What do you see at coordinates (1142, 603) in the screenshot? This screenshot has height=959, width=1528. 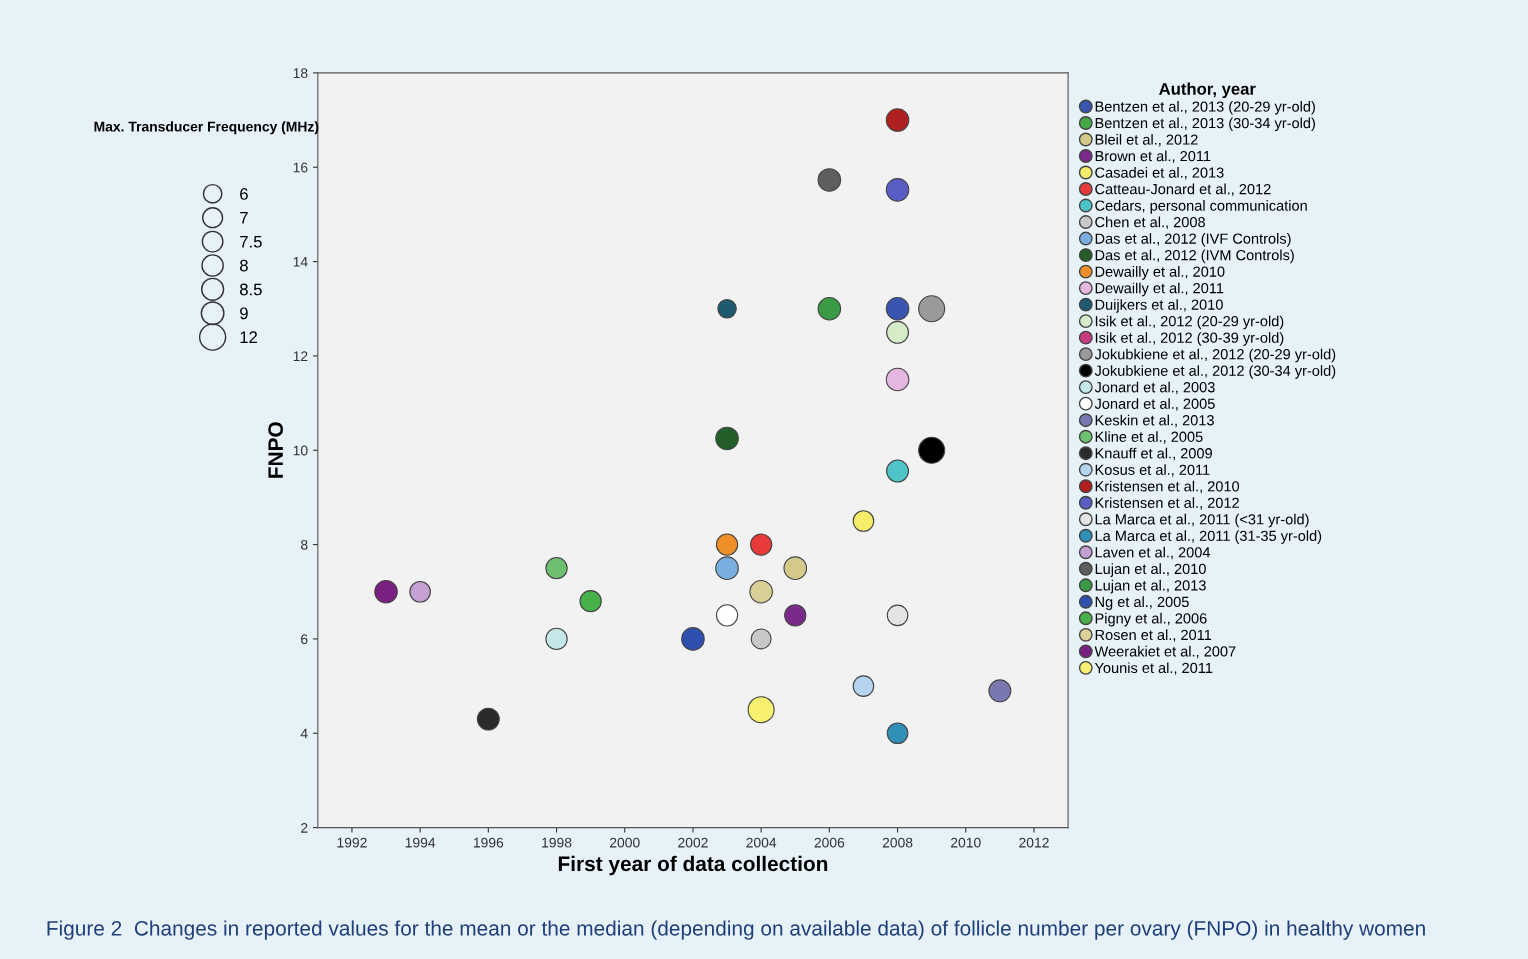 I see `legend-label: Ng et al., 2005` at bounding box center [1142, 603].